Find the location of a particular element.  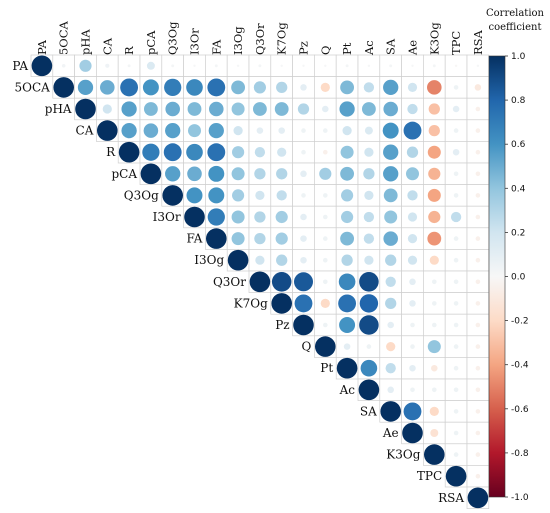

column-label-K7Og: K7Og is located at coordinates (282, 38).